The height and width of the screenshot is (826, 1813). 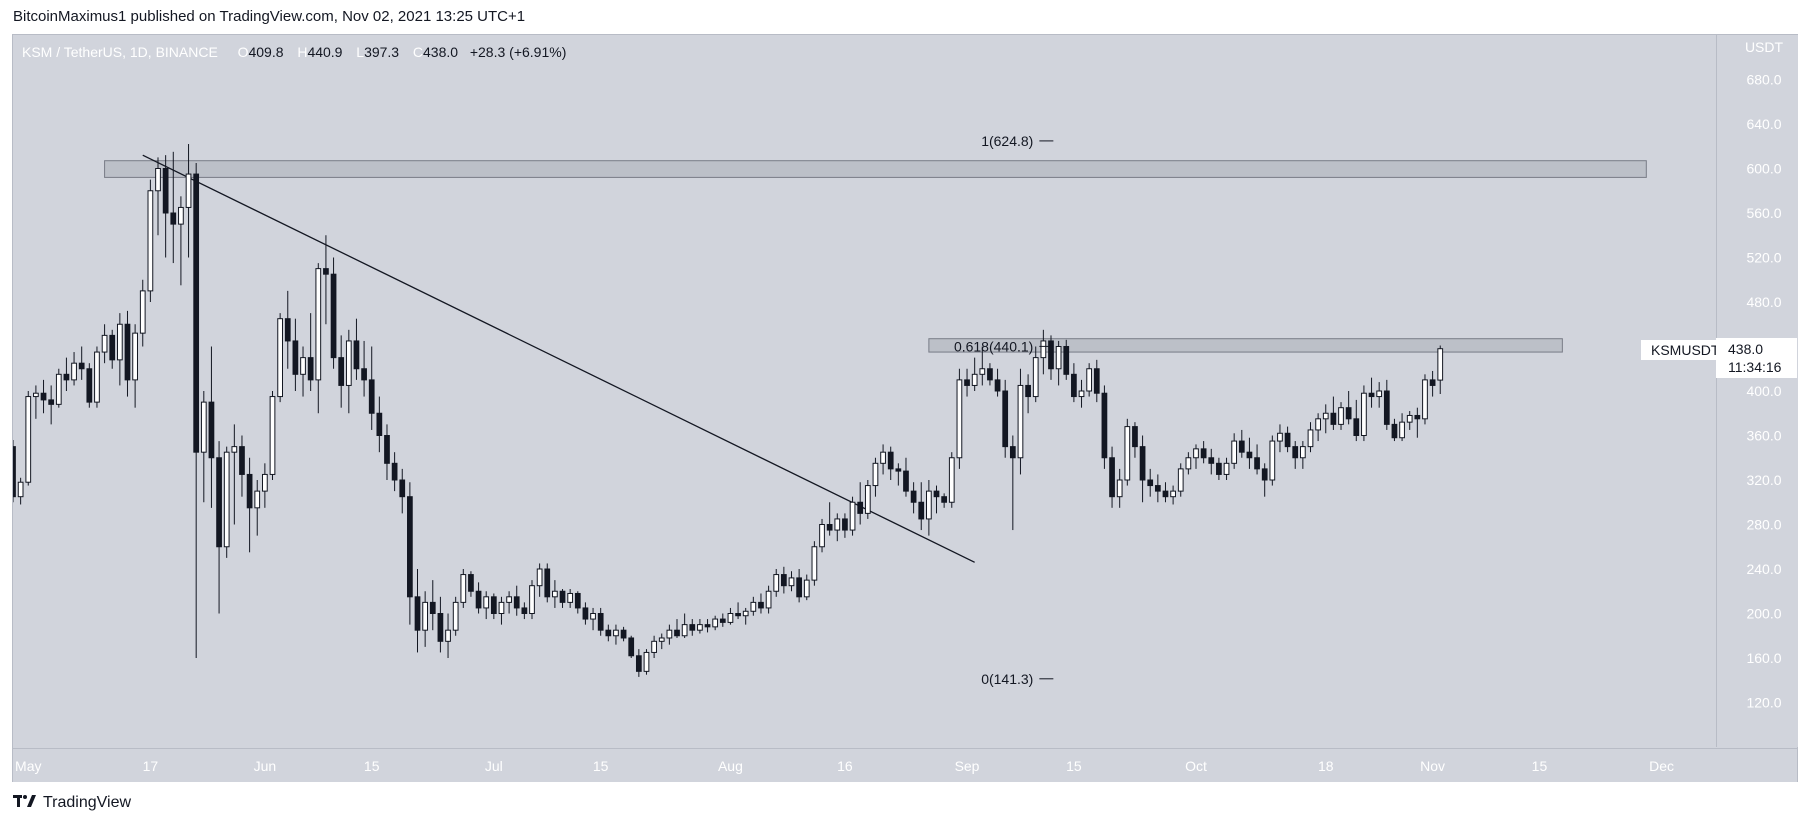 What do you see at coordinates (1763, 302) in the screenshot?
I see `price-tick-label: 480.0` at bounding box center [1763, 302].